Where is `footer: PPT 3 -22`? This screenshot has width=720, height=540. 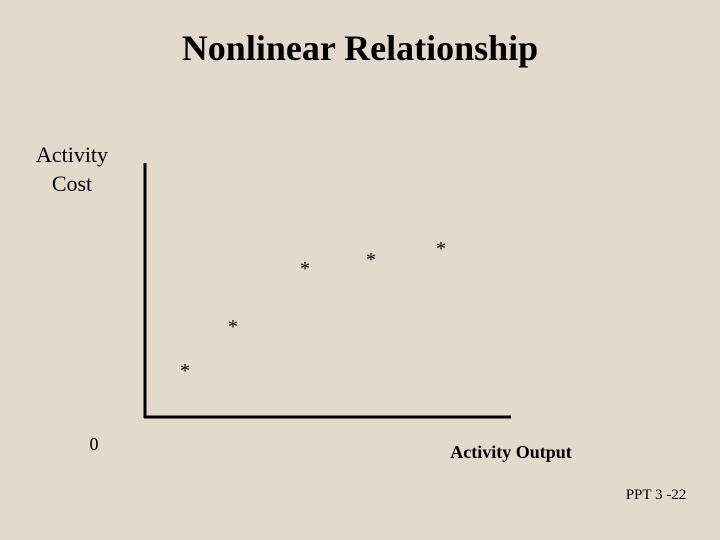
footer: PPT 3 -22 is located at coordinates (656, 495).